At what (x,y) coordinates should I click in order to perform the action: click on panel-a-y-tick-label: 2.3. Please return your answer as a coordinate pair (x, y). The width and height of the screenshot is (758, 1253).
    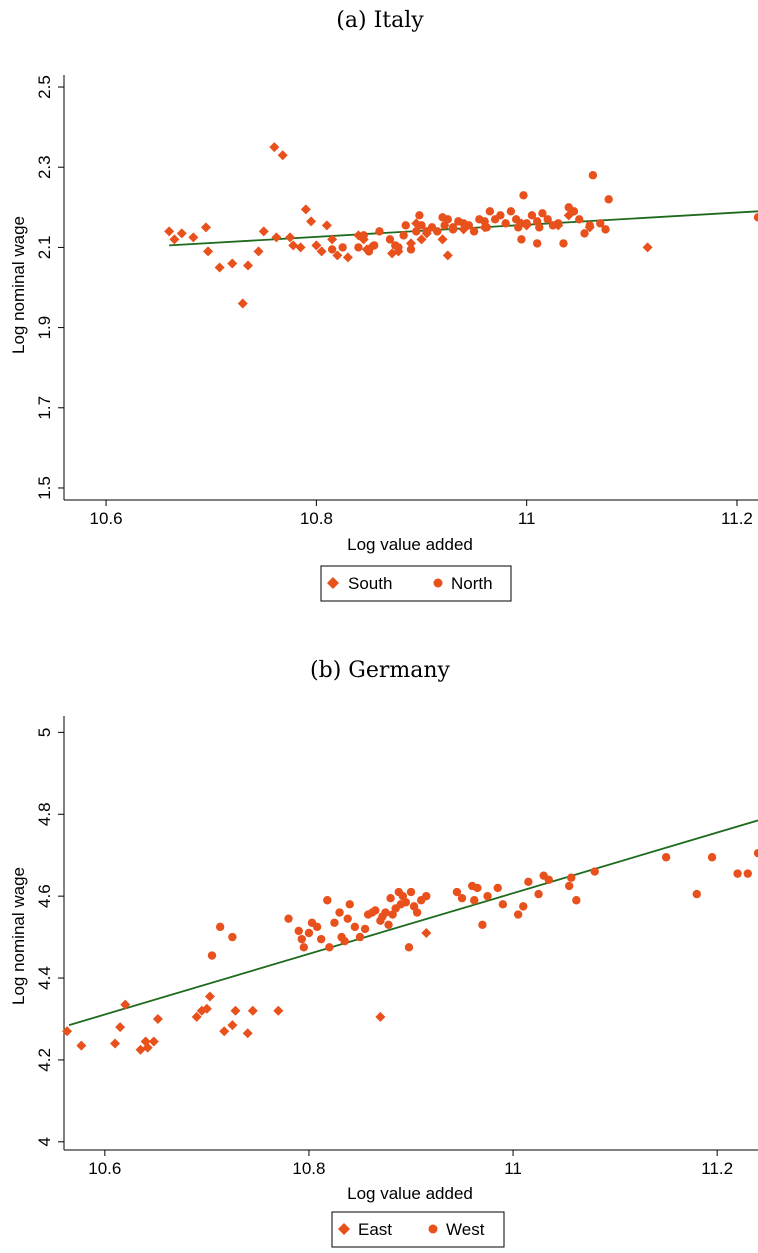
    Looking at the image, I should click on (44, 167).